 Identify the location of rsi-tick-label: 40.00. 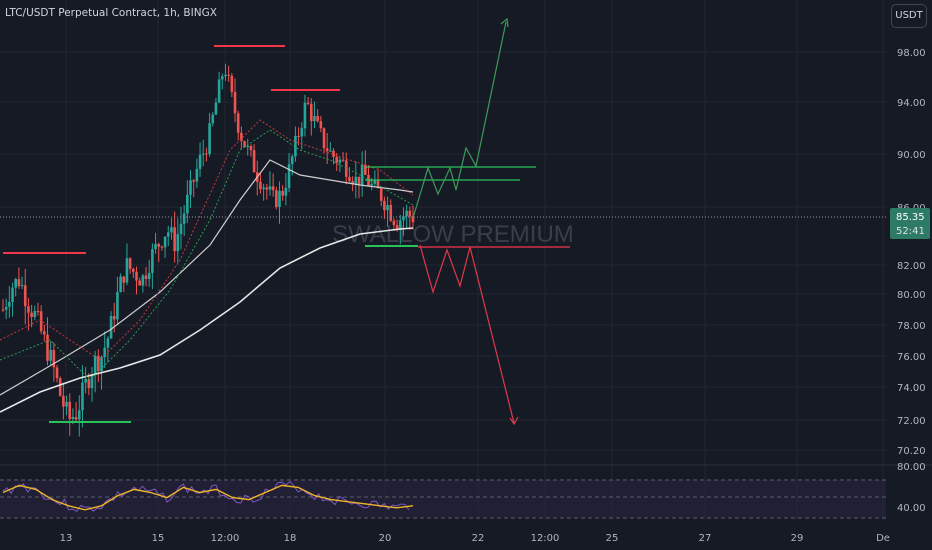
(911, 508).